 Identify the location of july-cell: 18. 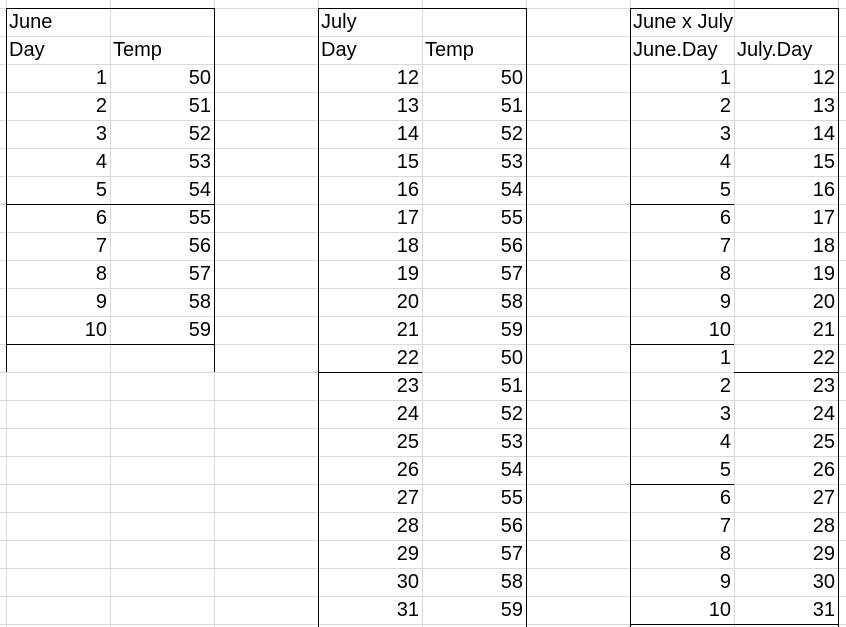
(407, 246).